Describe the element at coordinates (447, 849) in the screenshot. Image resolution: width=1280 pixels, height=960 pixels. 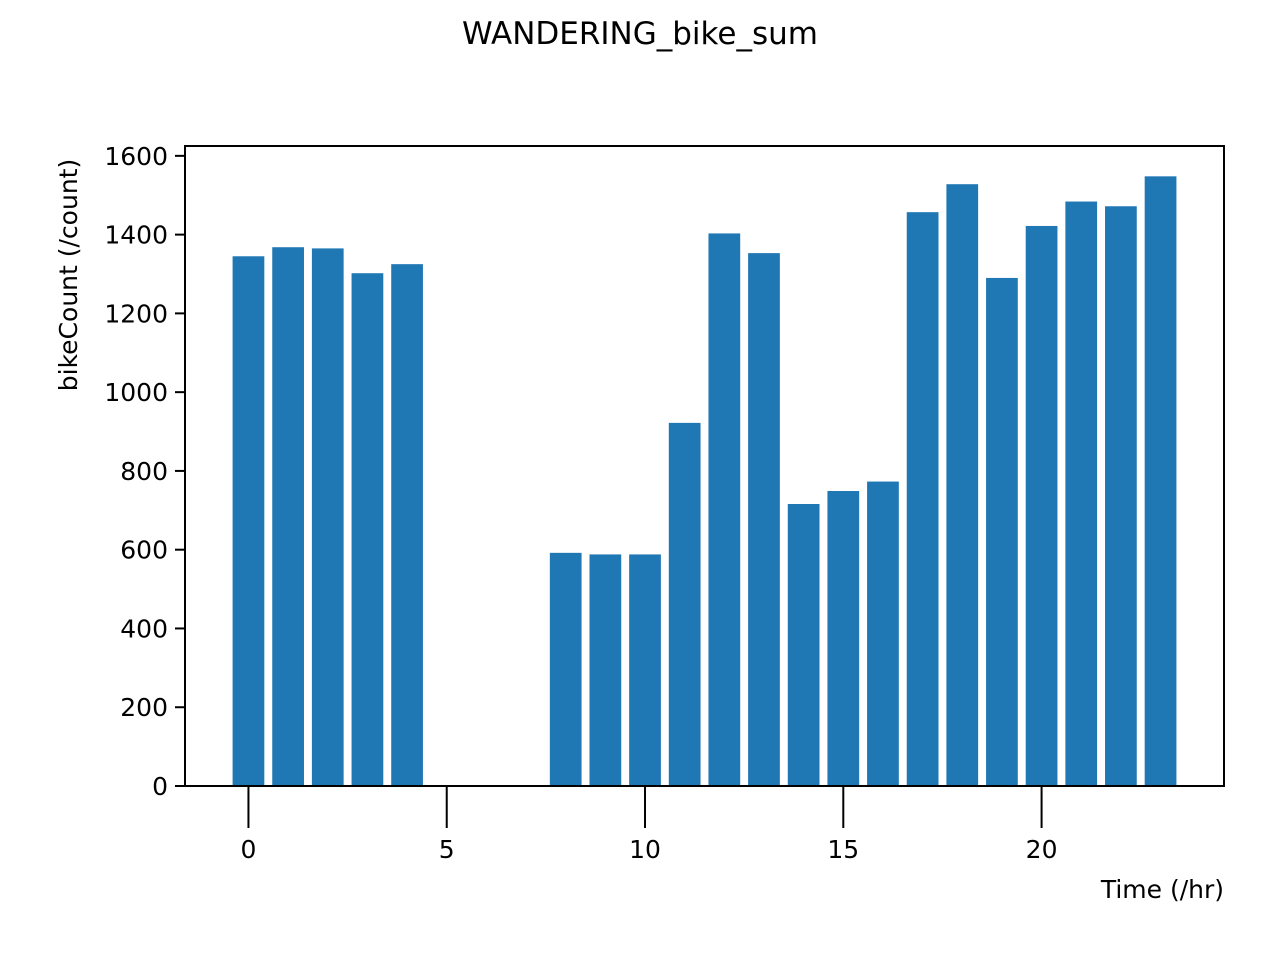
I see `x-tick-label: 5` at that location.